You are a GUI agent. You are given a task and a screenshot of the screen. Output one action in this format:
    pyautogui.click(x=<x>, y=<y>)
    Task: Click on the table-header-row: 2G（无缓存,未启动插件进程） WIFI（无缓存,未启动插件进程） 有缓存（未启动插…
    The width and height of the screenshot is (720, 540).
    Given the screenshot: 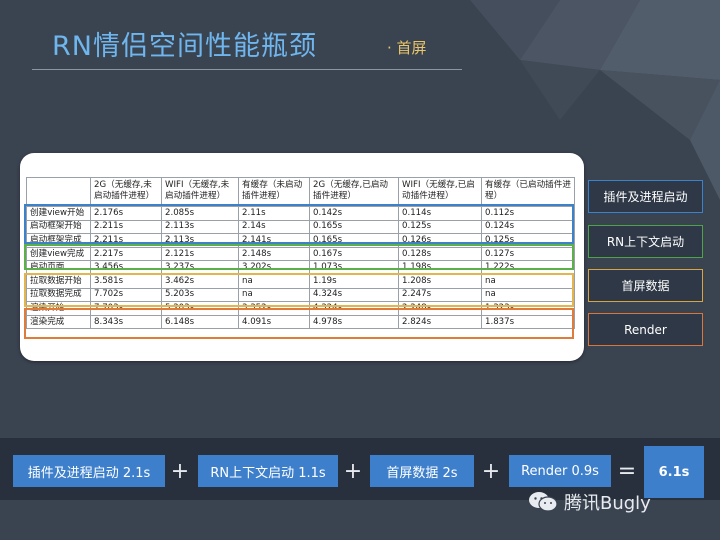 What is the action you would take?
    pyautogui.click(x=300, y=192)
    